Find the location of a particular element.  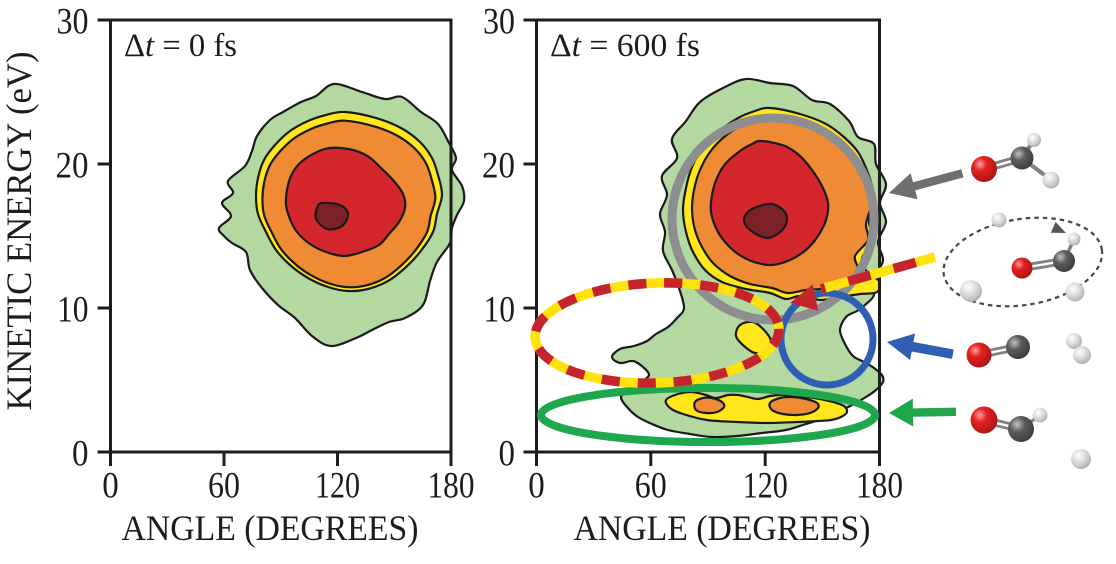

svg-text: KINETIC ENERGY (eV) is located at coordinates (19, 231).